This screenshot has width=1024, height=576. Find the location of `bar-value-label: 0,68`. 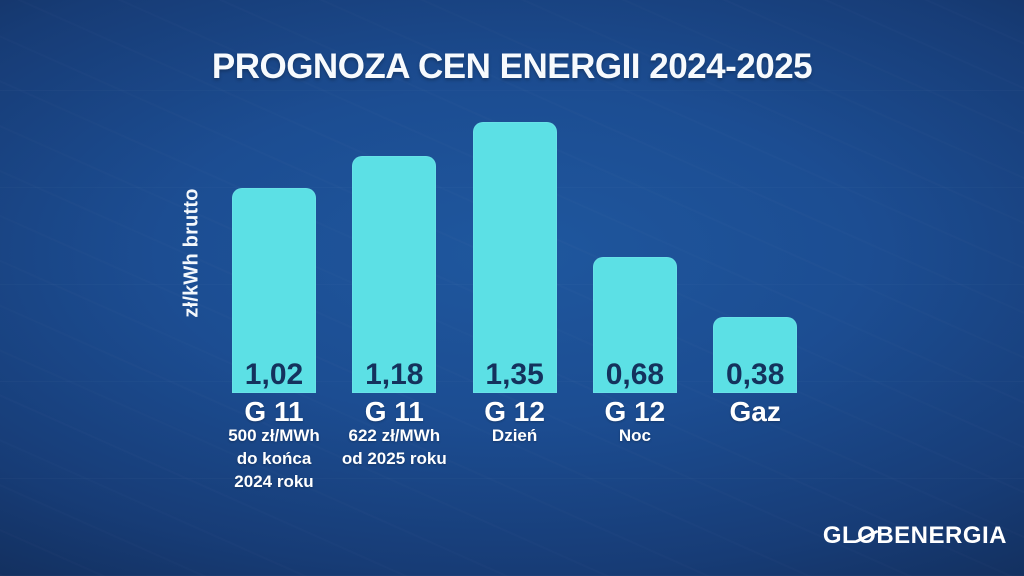

bar-value-label: 0,68 is located at coordinates (635, 374).